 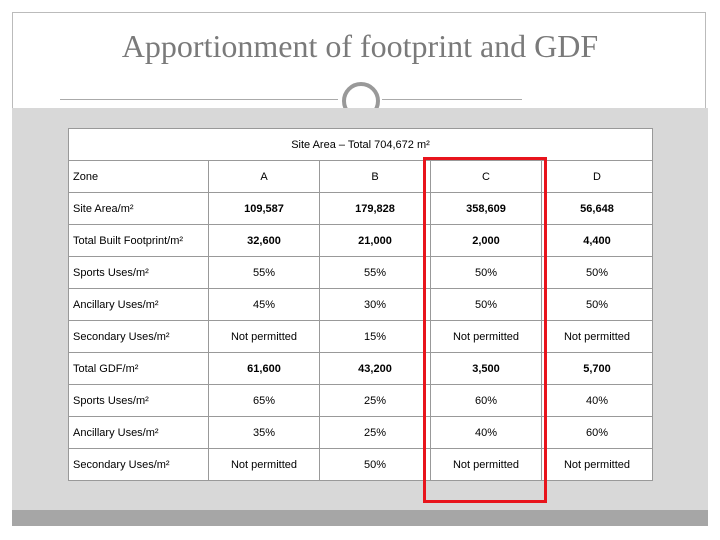 What do you see at coordinates (360, 518) in the screenshot?
I see `footer-bar` at bounding box center [360, 518].